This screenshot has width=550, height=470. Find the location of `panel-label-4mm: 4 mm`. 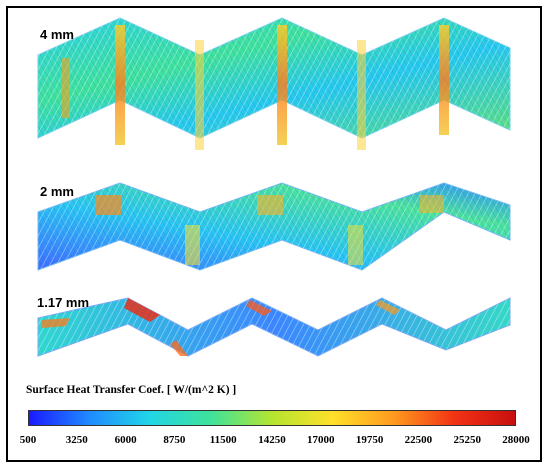

panel-label-4mm: 4 mm is located at coordinates (57, 34).